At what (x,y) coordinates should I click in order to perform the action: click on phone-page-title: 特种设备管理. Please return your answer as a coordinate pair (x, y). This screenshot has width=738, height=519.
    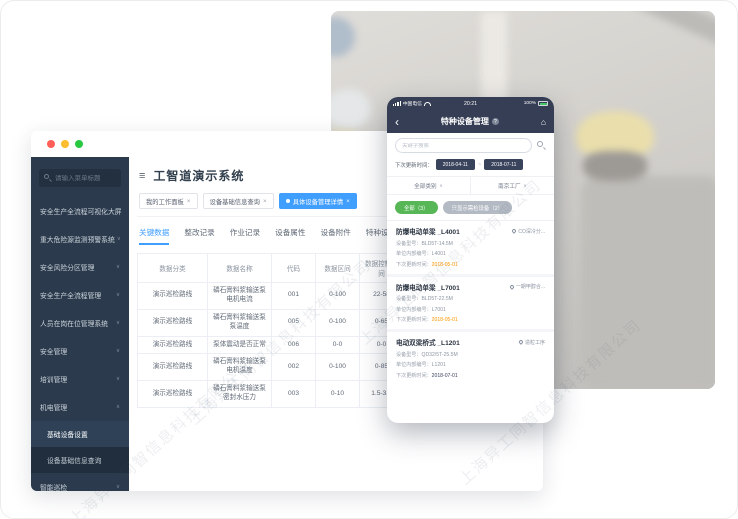
    Looking at the image, I should click on (464, 121).